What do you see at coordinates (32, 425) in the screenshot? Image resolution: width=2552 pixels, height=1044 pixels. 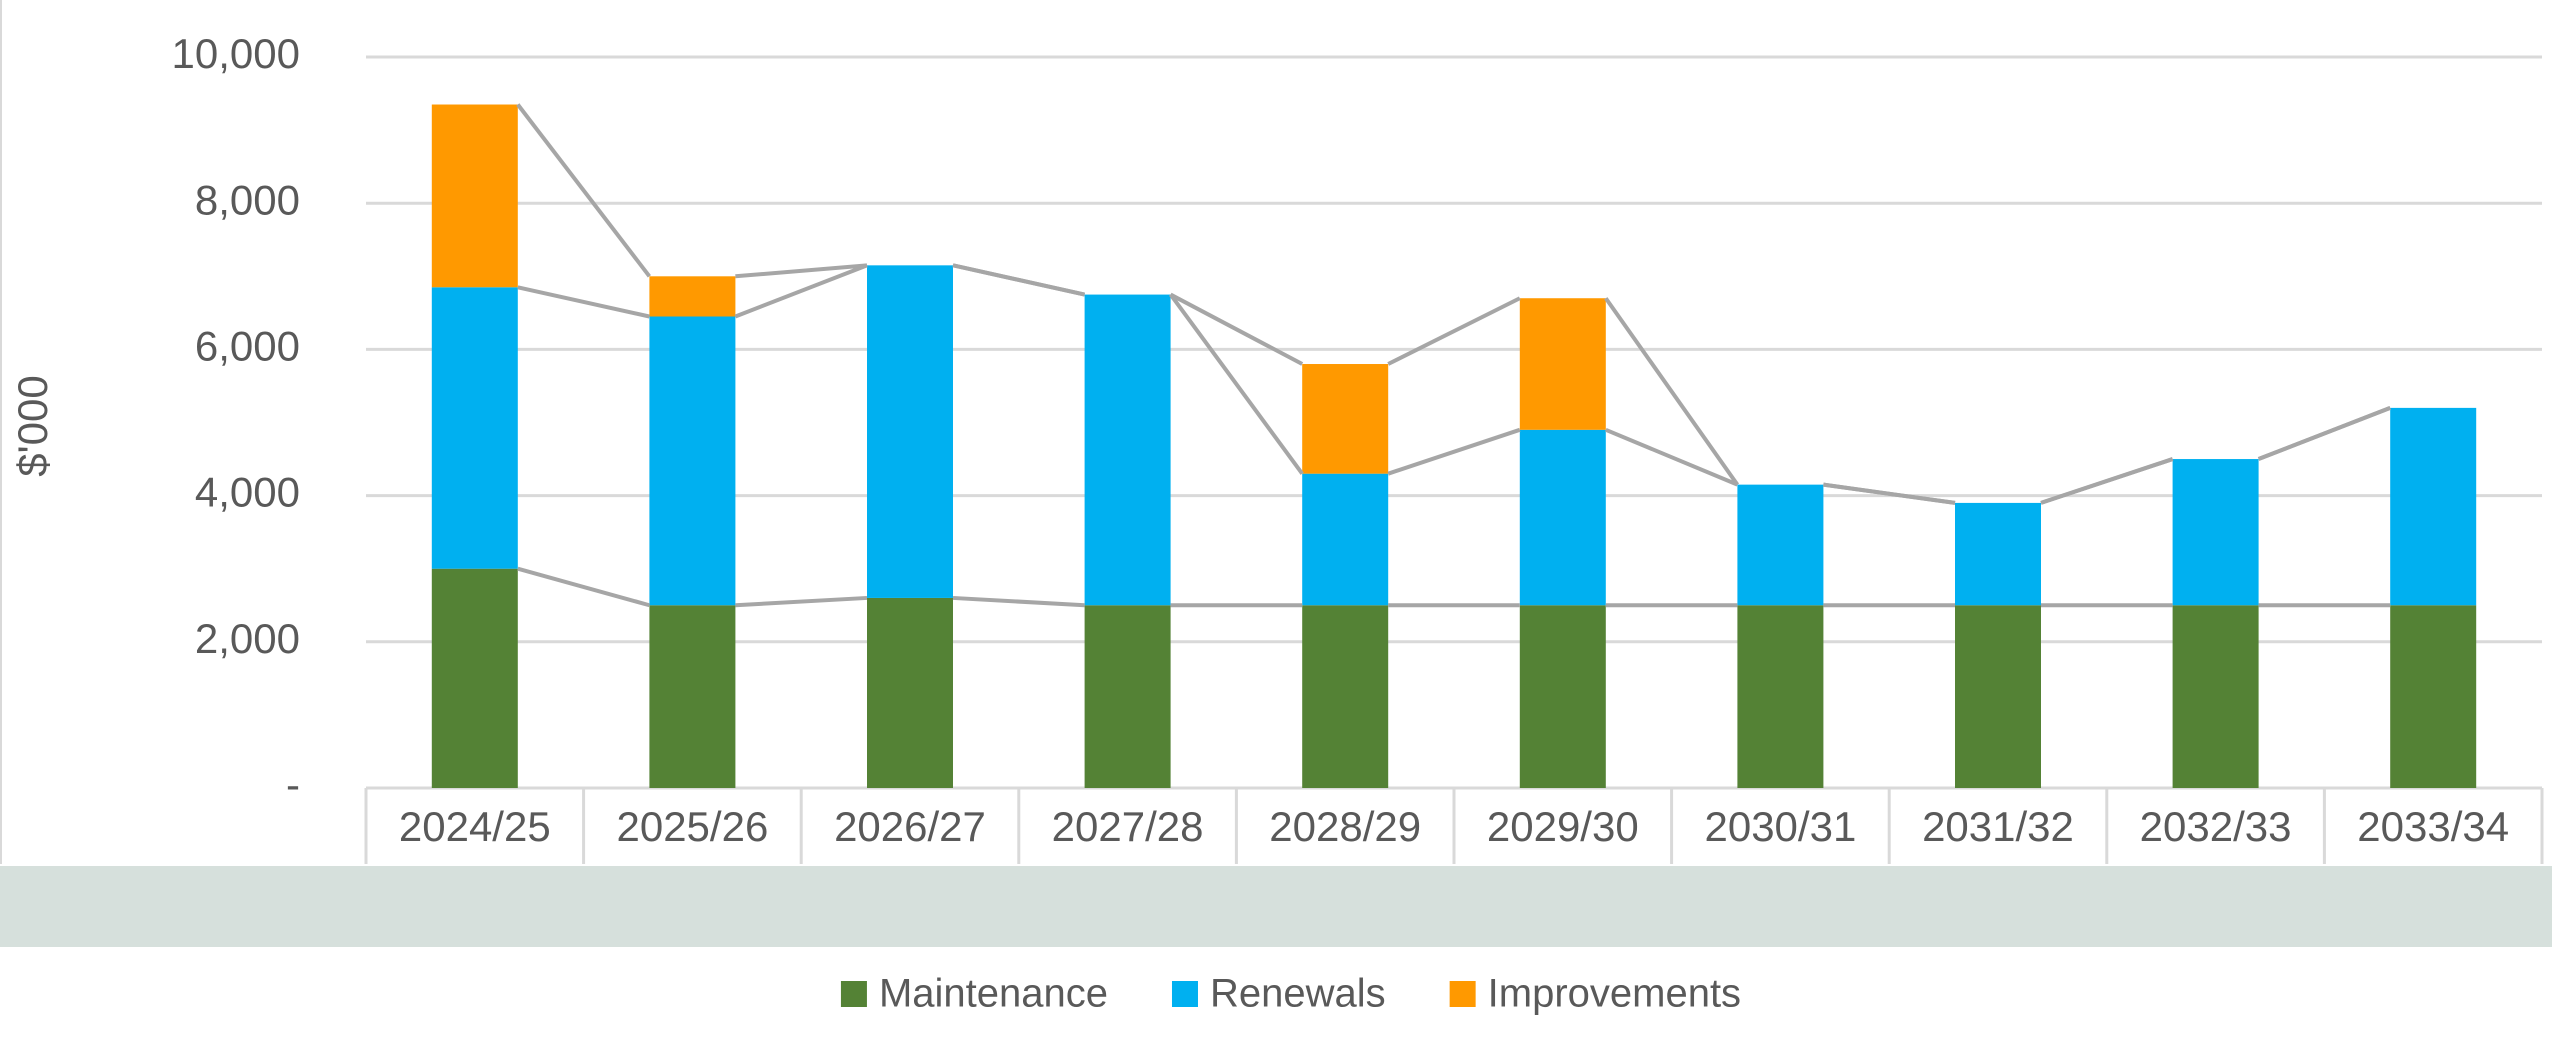 I see `y-axis-label: $'000` at bounding box center [32, 425].